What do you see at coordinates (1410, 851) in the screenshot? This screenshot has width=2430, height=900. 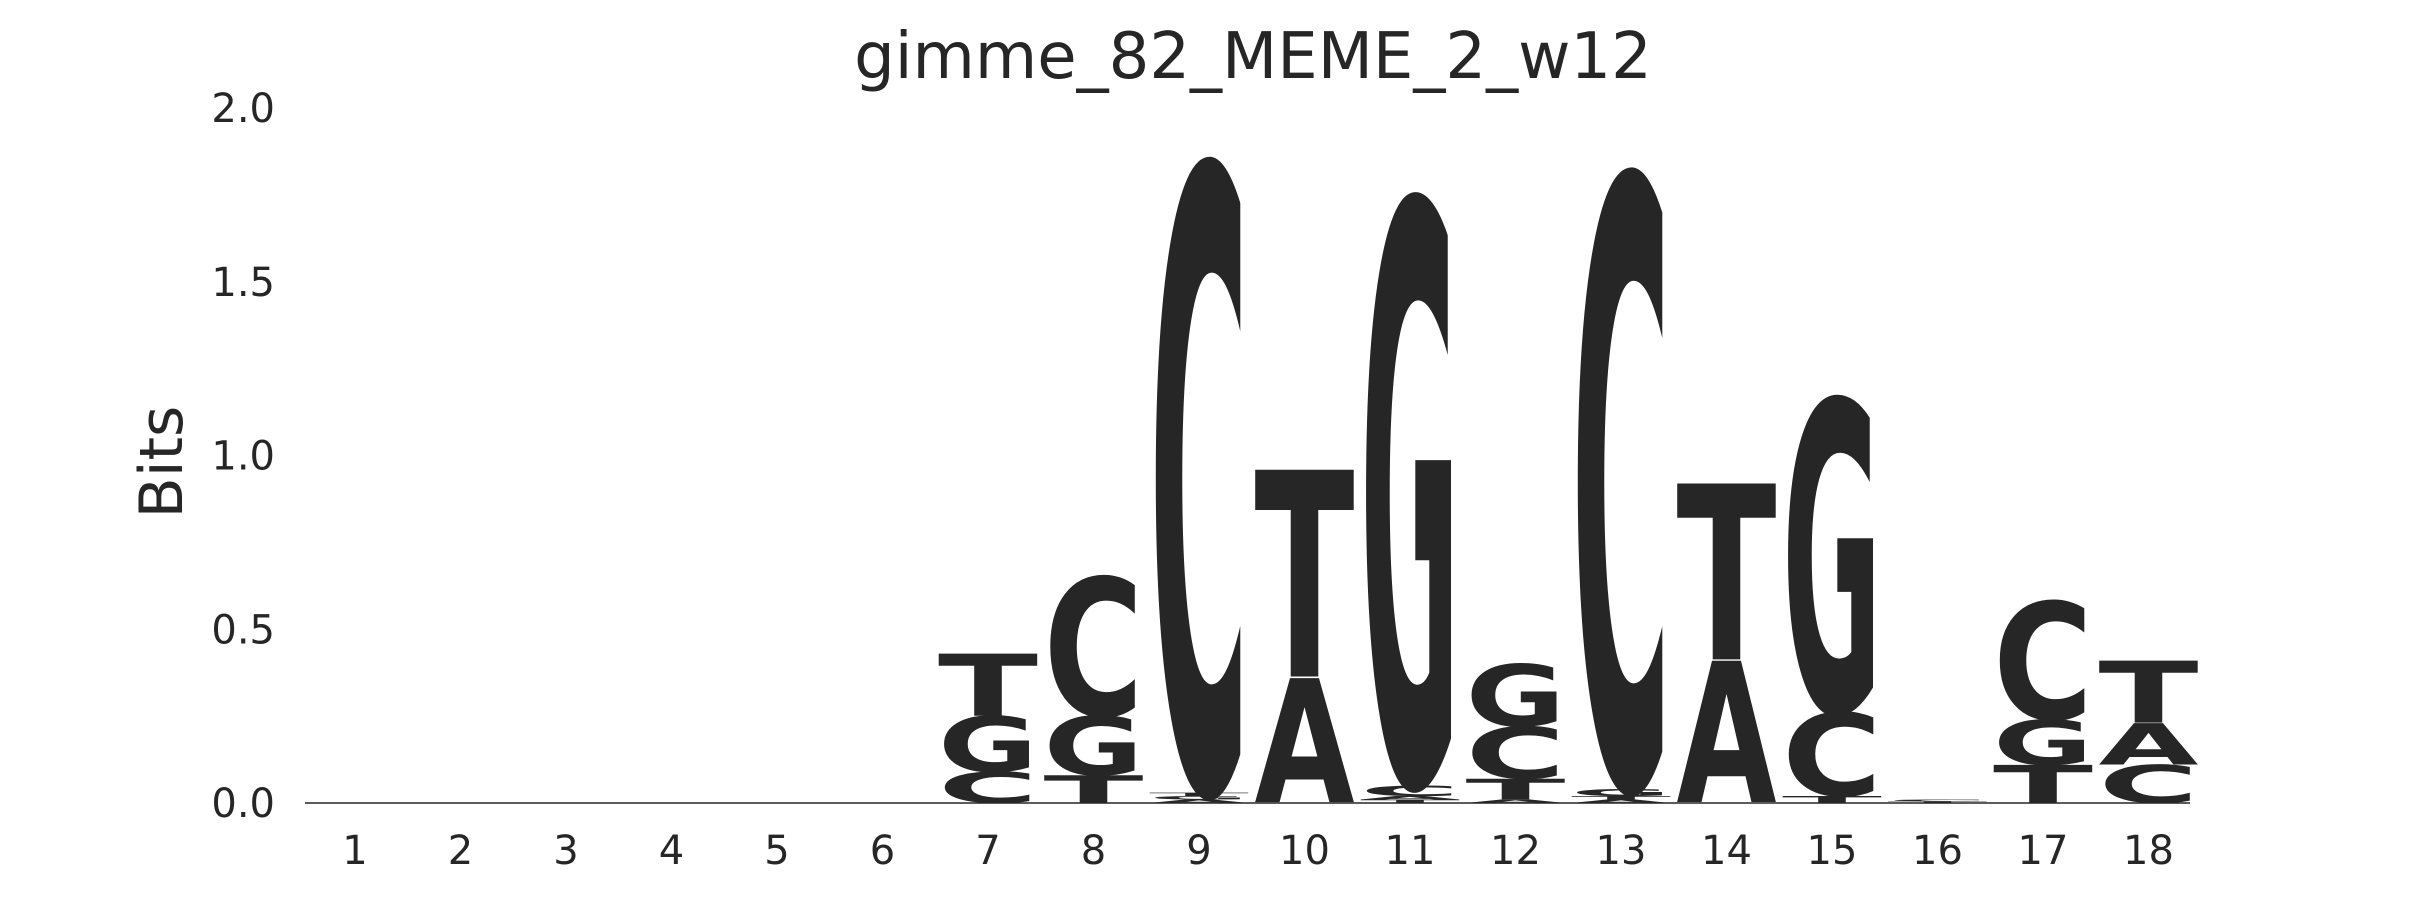 I see `x-tick-label: 11` at bounding box center [1410, 851].